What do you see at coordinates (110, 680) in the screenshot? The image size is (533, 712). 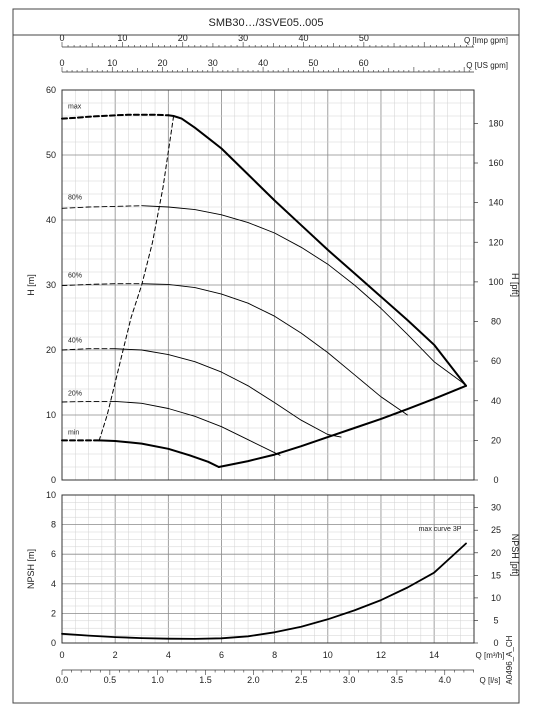 I see `ls-tick-label: 0.5` at bounding box center [110, 680].